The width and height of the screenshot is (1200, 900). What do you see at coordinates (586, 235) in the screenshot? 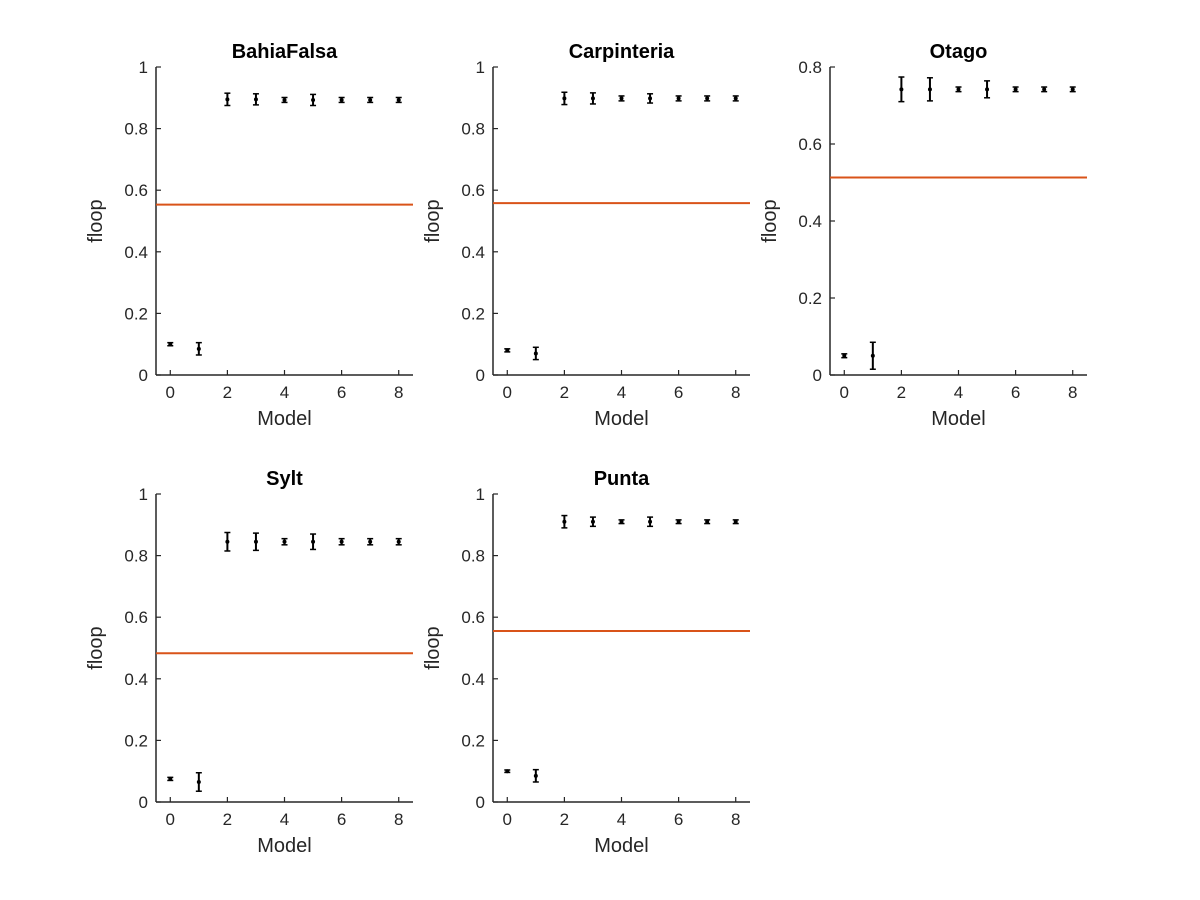
I see `subplot-carpinteria: 0 0.2 0.4 0.6 0.8 1 0 2 4 6 8 Carpinteria Model floop` at bounding box center [586, 235].